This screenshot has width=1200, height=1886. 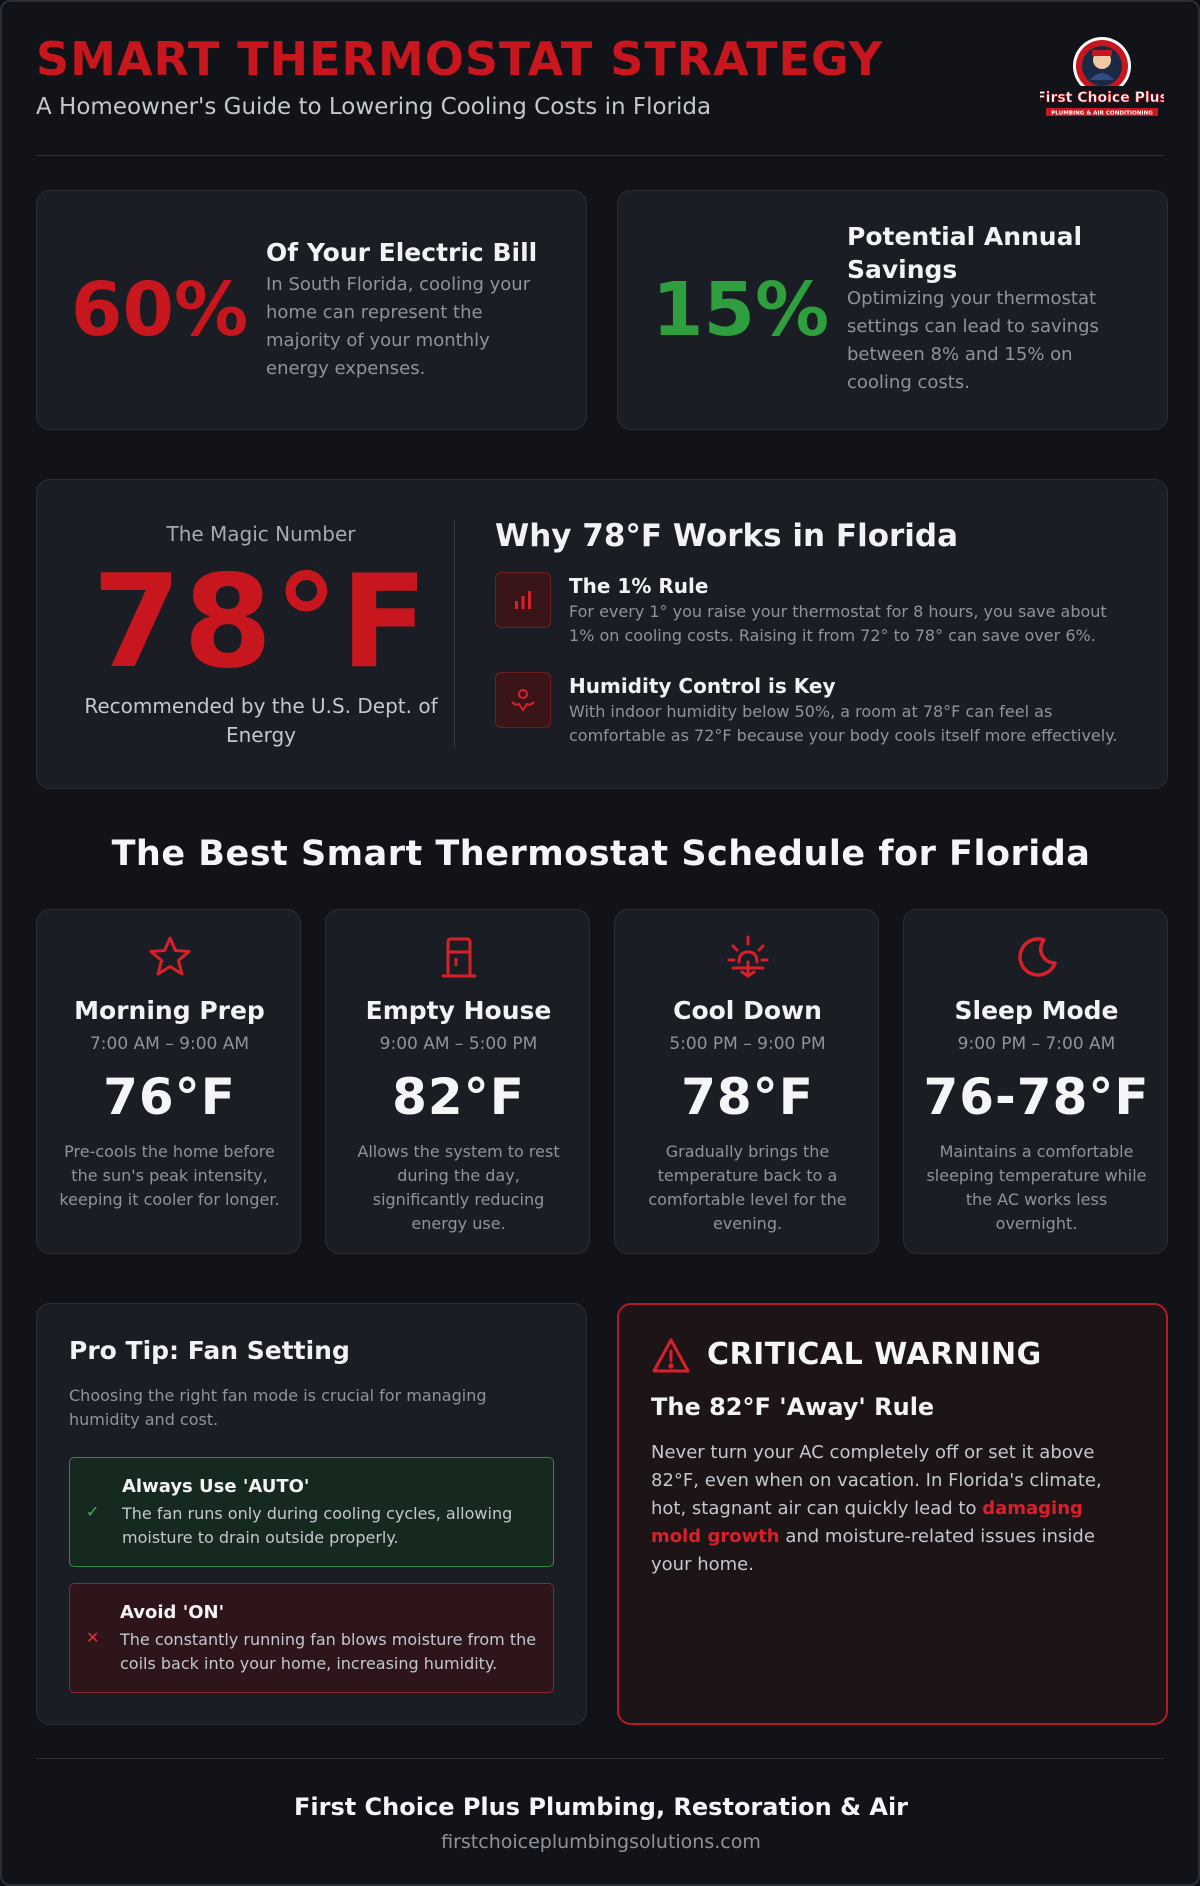 I want to click on schedule-temp: 82°F, so click(x=458, y=1097).